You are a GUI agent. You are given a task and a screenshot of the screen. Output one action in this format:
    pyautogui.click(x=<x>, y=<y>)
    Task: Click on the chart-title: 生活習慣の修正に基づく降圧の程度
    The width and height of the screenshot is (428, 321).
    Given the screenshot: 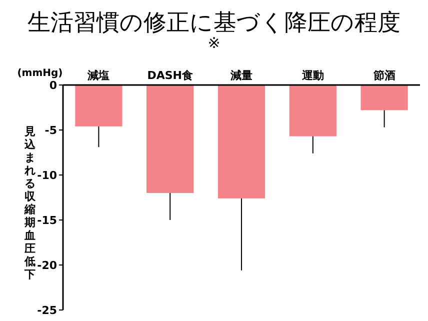 What is the action you would take?
    pyautogui.click(x=214, y=23)
    